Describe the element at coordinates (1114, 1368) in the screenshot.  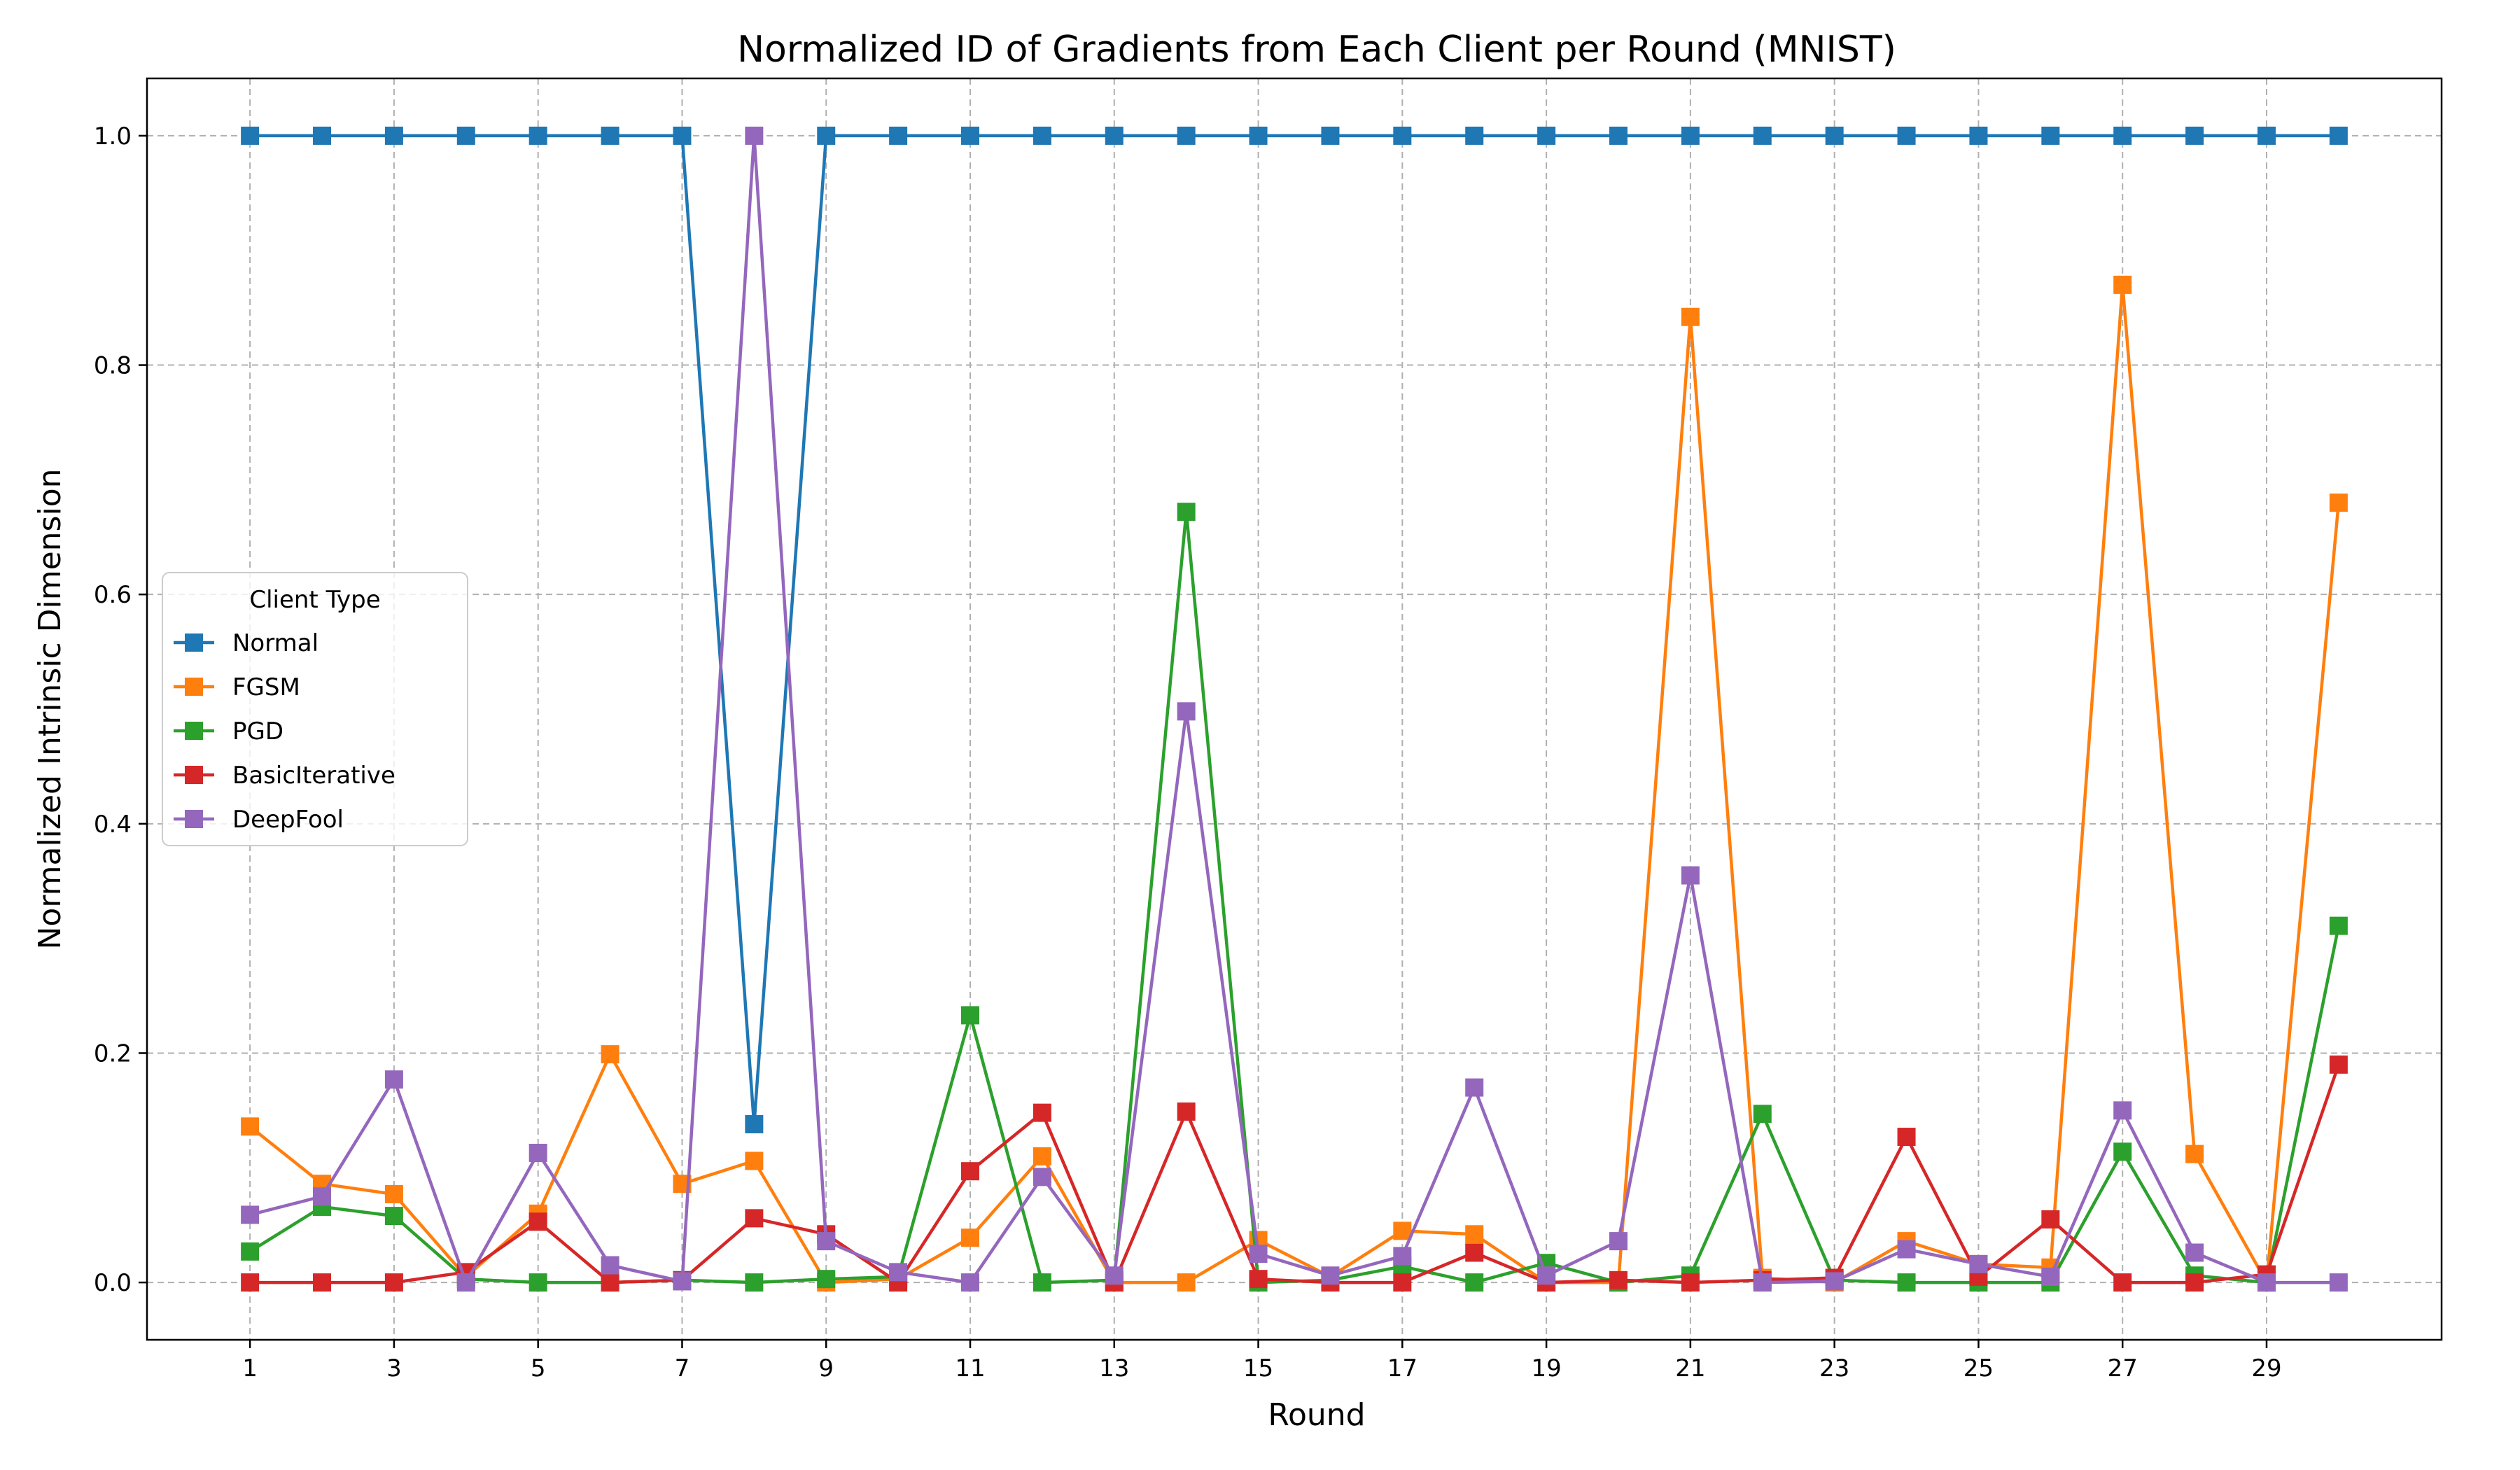
I see `x-tick-label: 13` at that location.